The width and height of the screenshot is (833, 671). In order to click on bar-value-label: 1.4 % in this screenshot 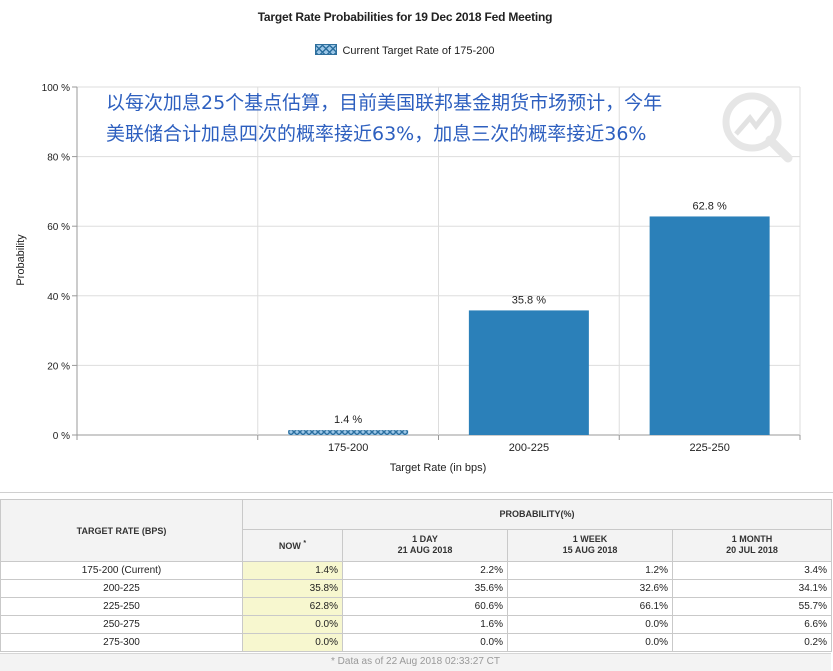, I will do `click(348, 420)`.